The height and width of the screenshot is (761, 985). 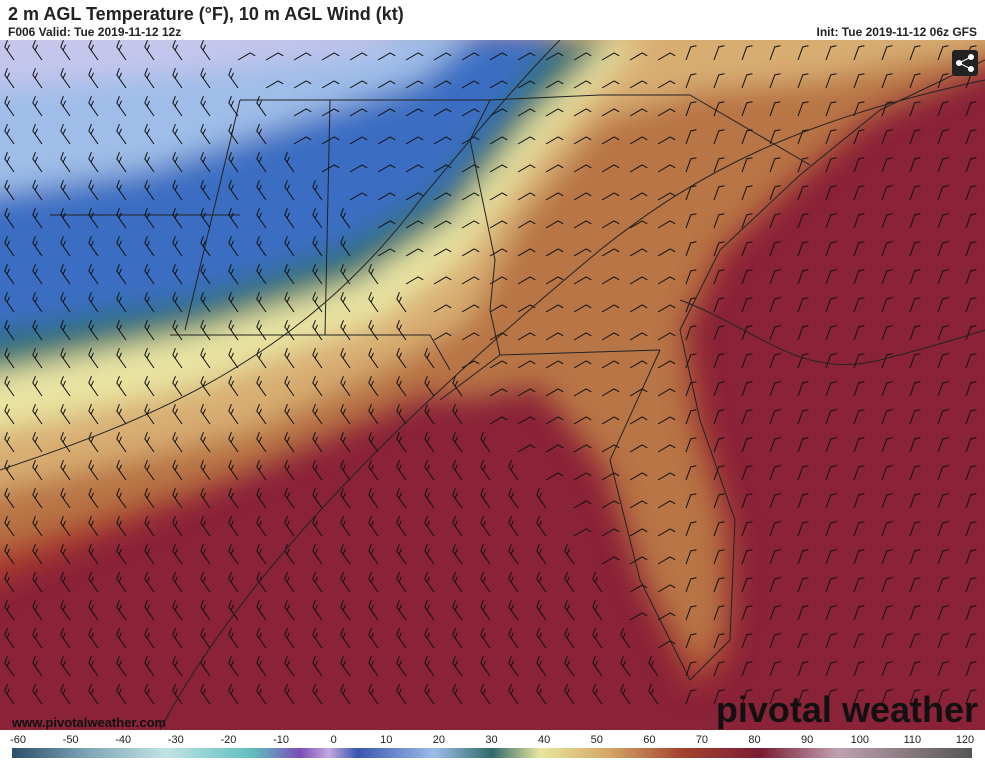 I want to click on watermark: www.pivotalweather.com, so click(x=88, y=722).